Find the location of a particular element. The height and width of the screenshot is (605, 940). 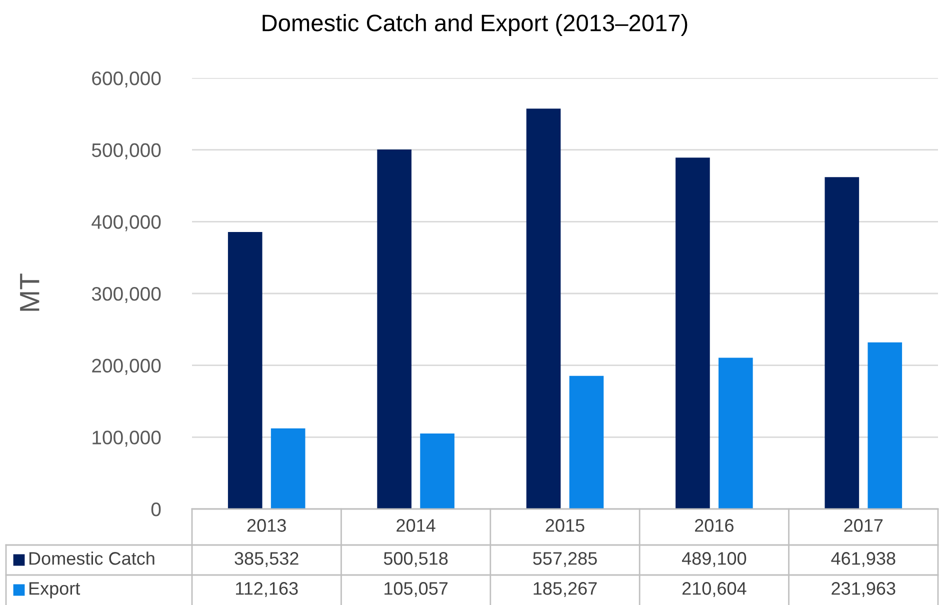

legend-label: Export is located at coordinates (54, 590).